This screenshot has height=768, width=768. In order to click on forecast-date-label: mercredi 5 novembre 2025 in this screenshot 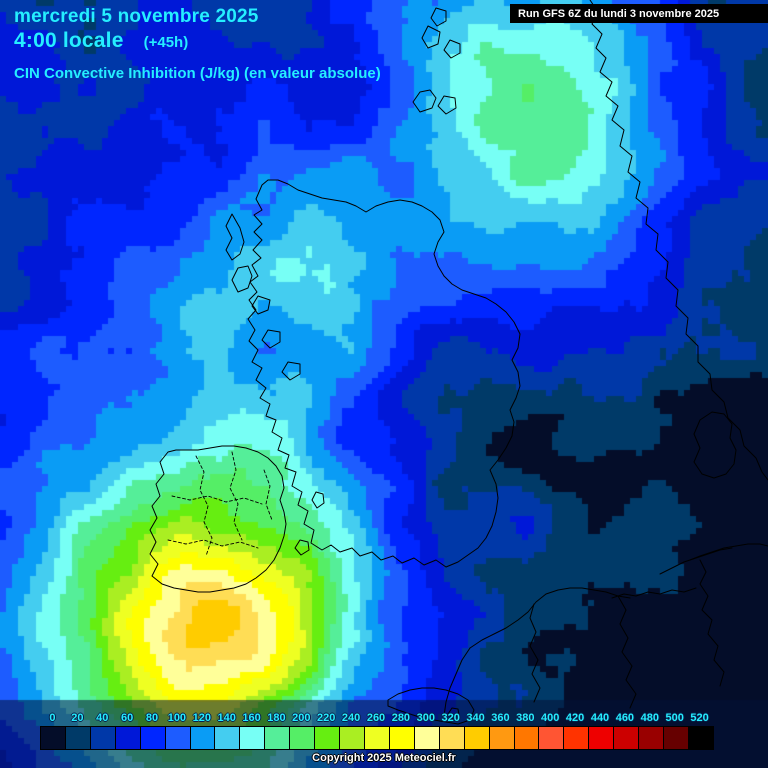, I will do `click(136, 16)`.